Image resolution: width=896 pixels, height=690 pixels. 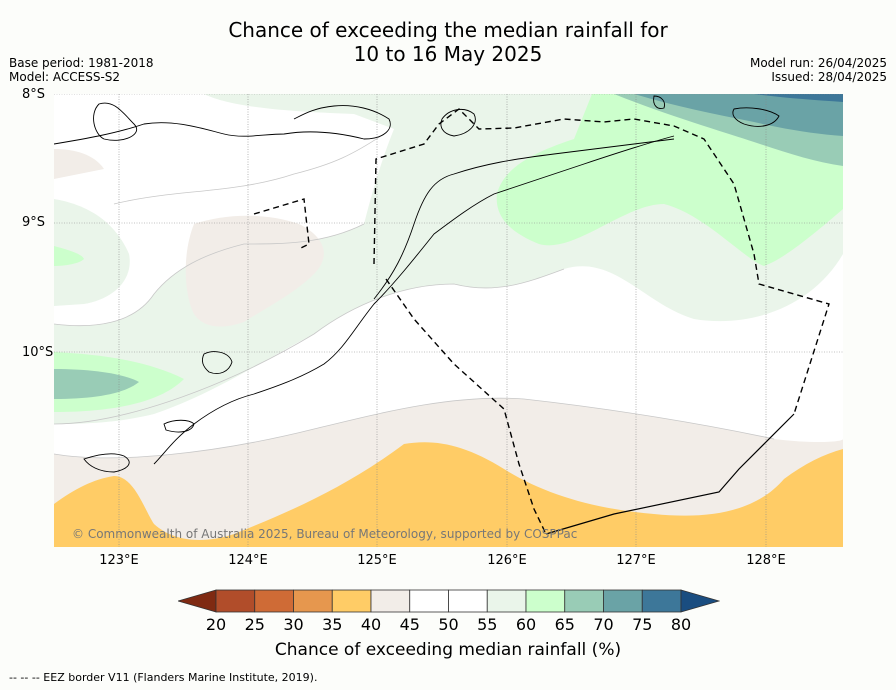 I want to click on eez-border-south, so click(x=466, y=406).